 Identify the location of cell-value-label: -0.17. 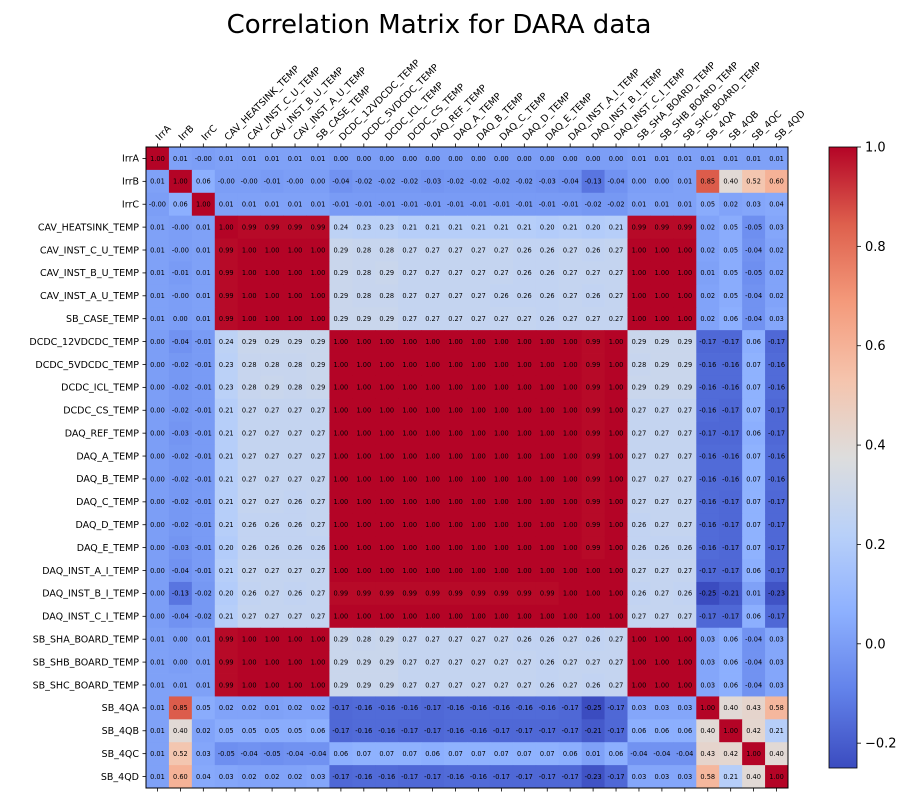
(409, 777).